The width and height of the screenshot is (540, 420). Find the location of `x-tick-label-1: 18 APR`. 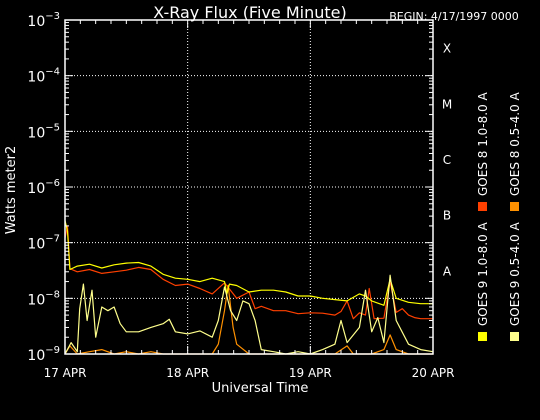

x-tick-label-1: 18 APR is located at coordinates (187, 373).